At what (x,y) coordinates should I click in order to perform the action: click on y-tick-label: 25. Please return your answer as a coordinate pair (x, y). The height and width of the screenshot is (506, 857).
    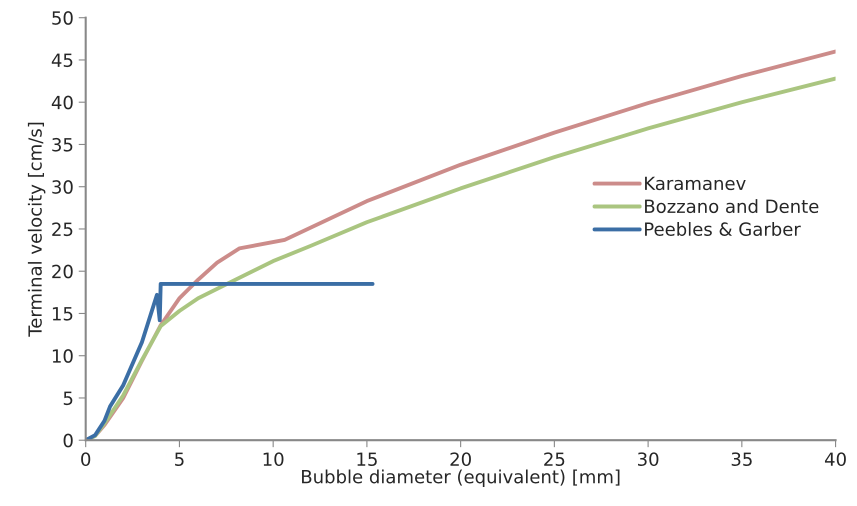
    Looking at the image, I should click on (62, 229).